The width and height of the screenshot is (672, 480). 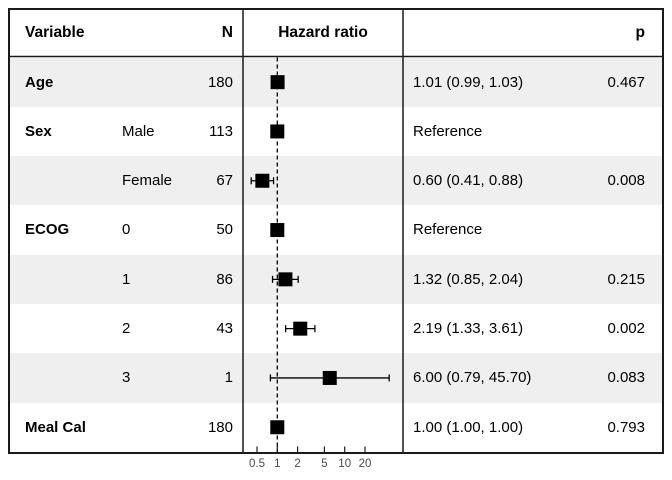 I want to click on row-level: Male, so click(x=138, y=131).